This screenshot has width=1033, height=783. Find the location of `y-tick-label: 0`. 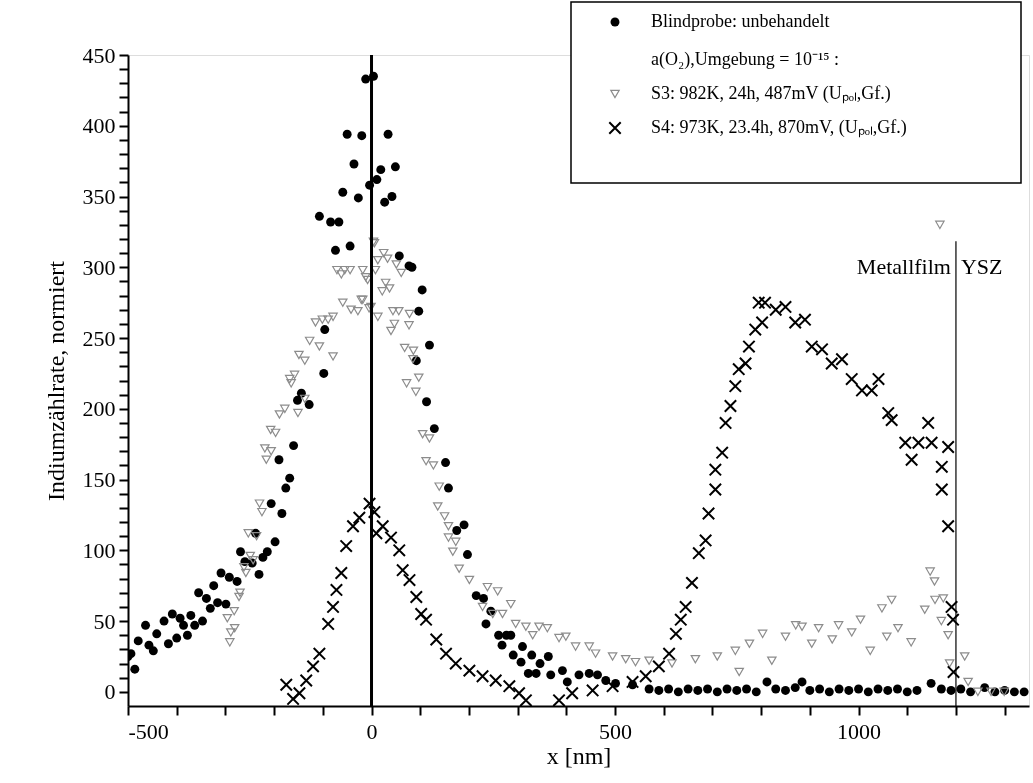

y-tick-label: 0 is located at coordinates (110, 692).